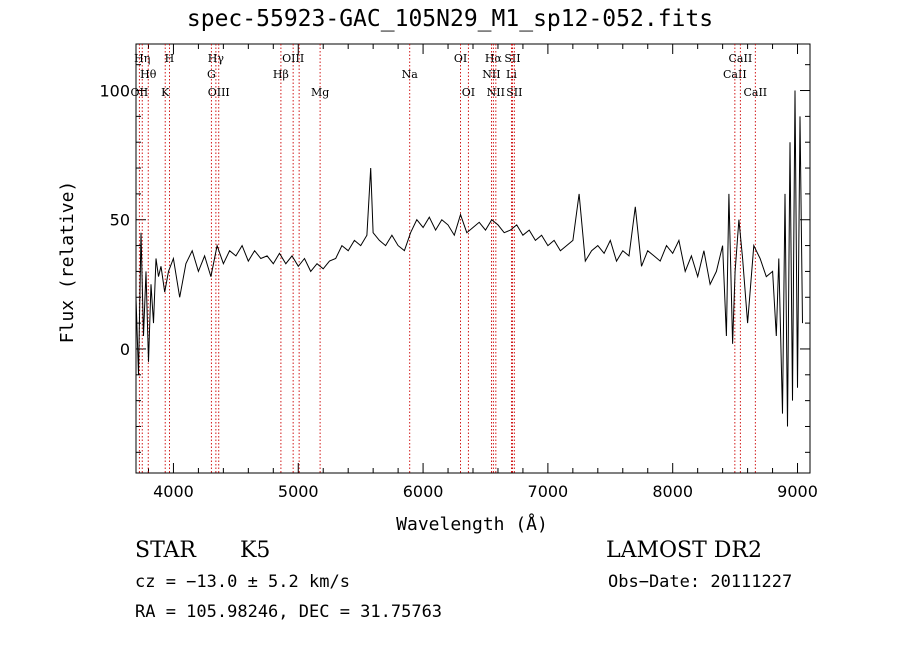  Describe the element at coordinates (320, 92) in the screenshot. I see `line-marker-label: Mg` at that location.